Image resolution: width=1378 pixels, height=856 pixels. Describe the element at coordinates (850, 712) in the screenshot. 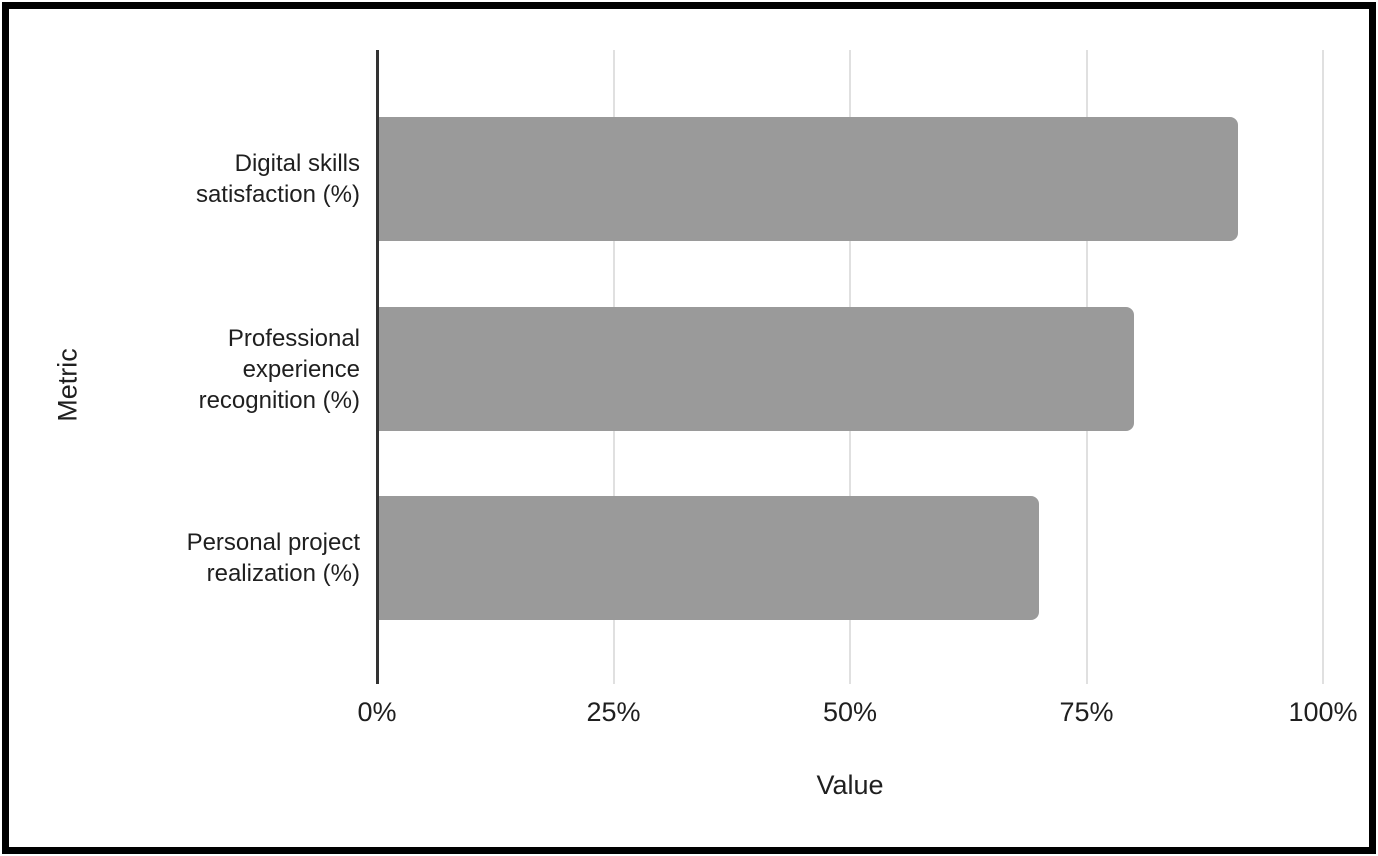

I see `x-tick-label: 50%` at that location.